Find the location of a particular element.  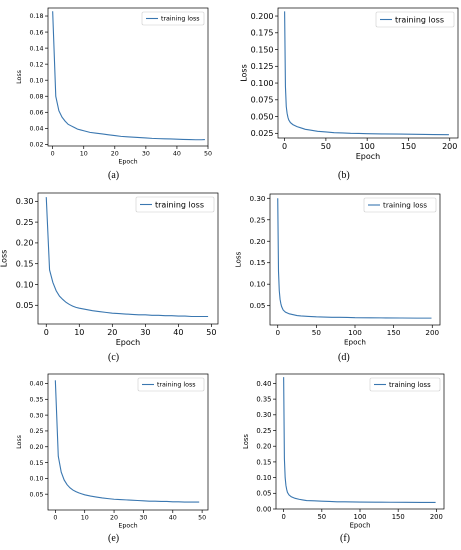

y-tick-label: 0.00 is located at coordinates (263, 509).